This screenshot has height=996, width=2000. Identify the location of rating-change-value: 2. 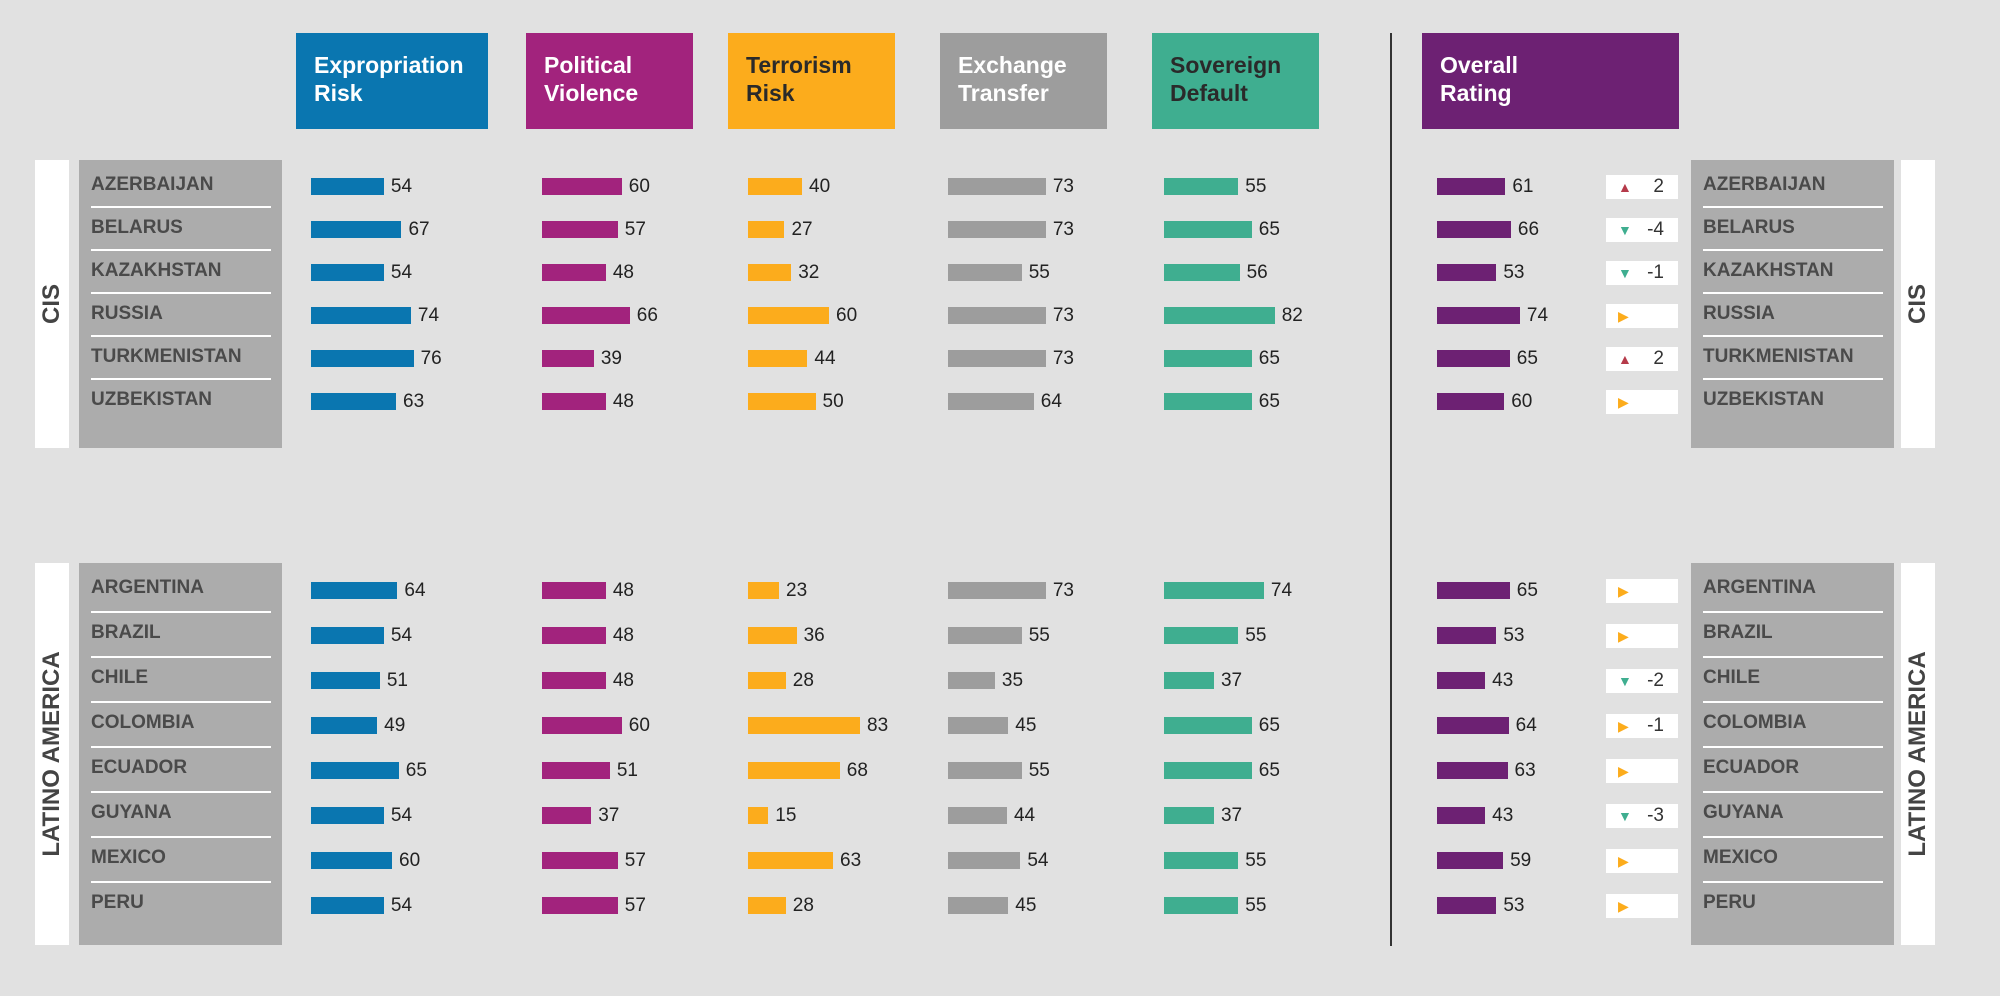
(1658, 186).